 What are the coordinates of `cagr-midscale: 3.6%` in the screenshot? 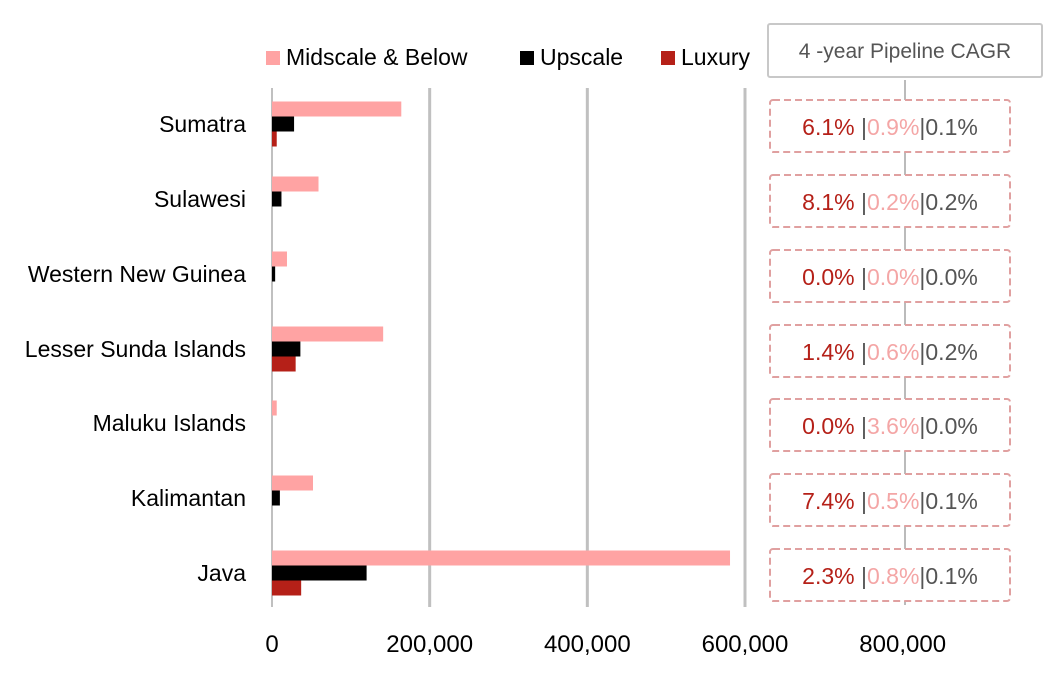 It's located at (893, 426).